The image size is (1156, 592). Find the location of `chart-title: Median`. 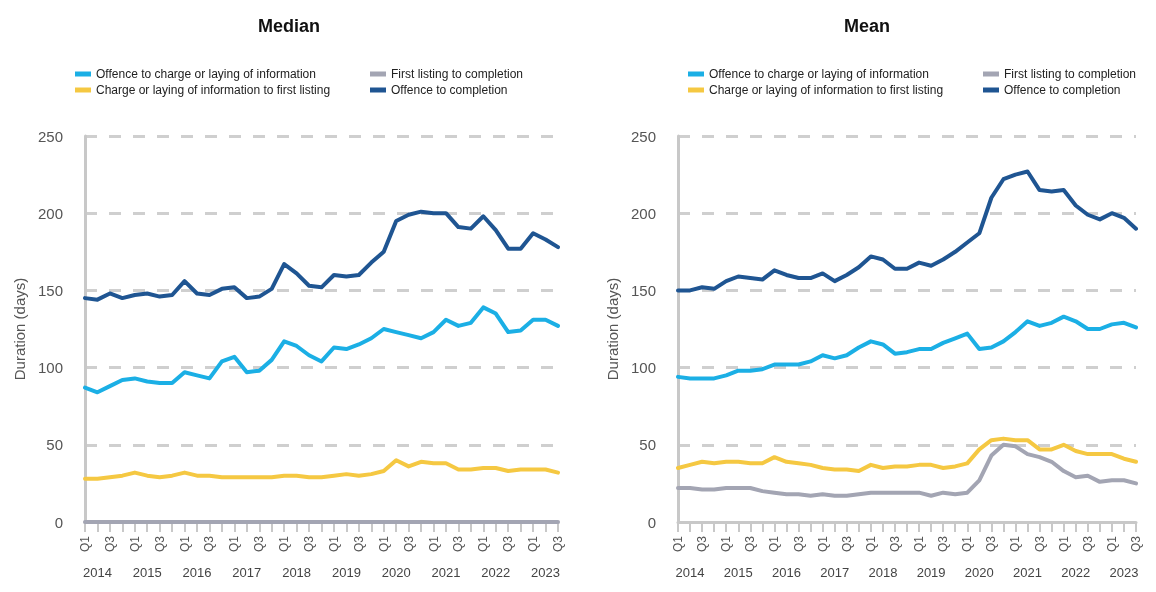

chart-title: Median is located at coordinates (289, 26).